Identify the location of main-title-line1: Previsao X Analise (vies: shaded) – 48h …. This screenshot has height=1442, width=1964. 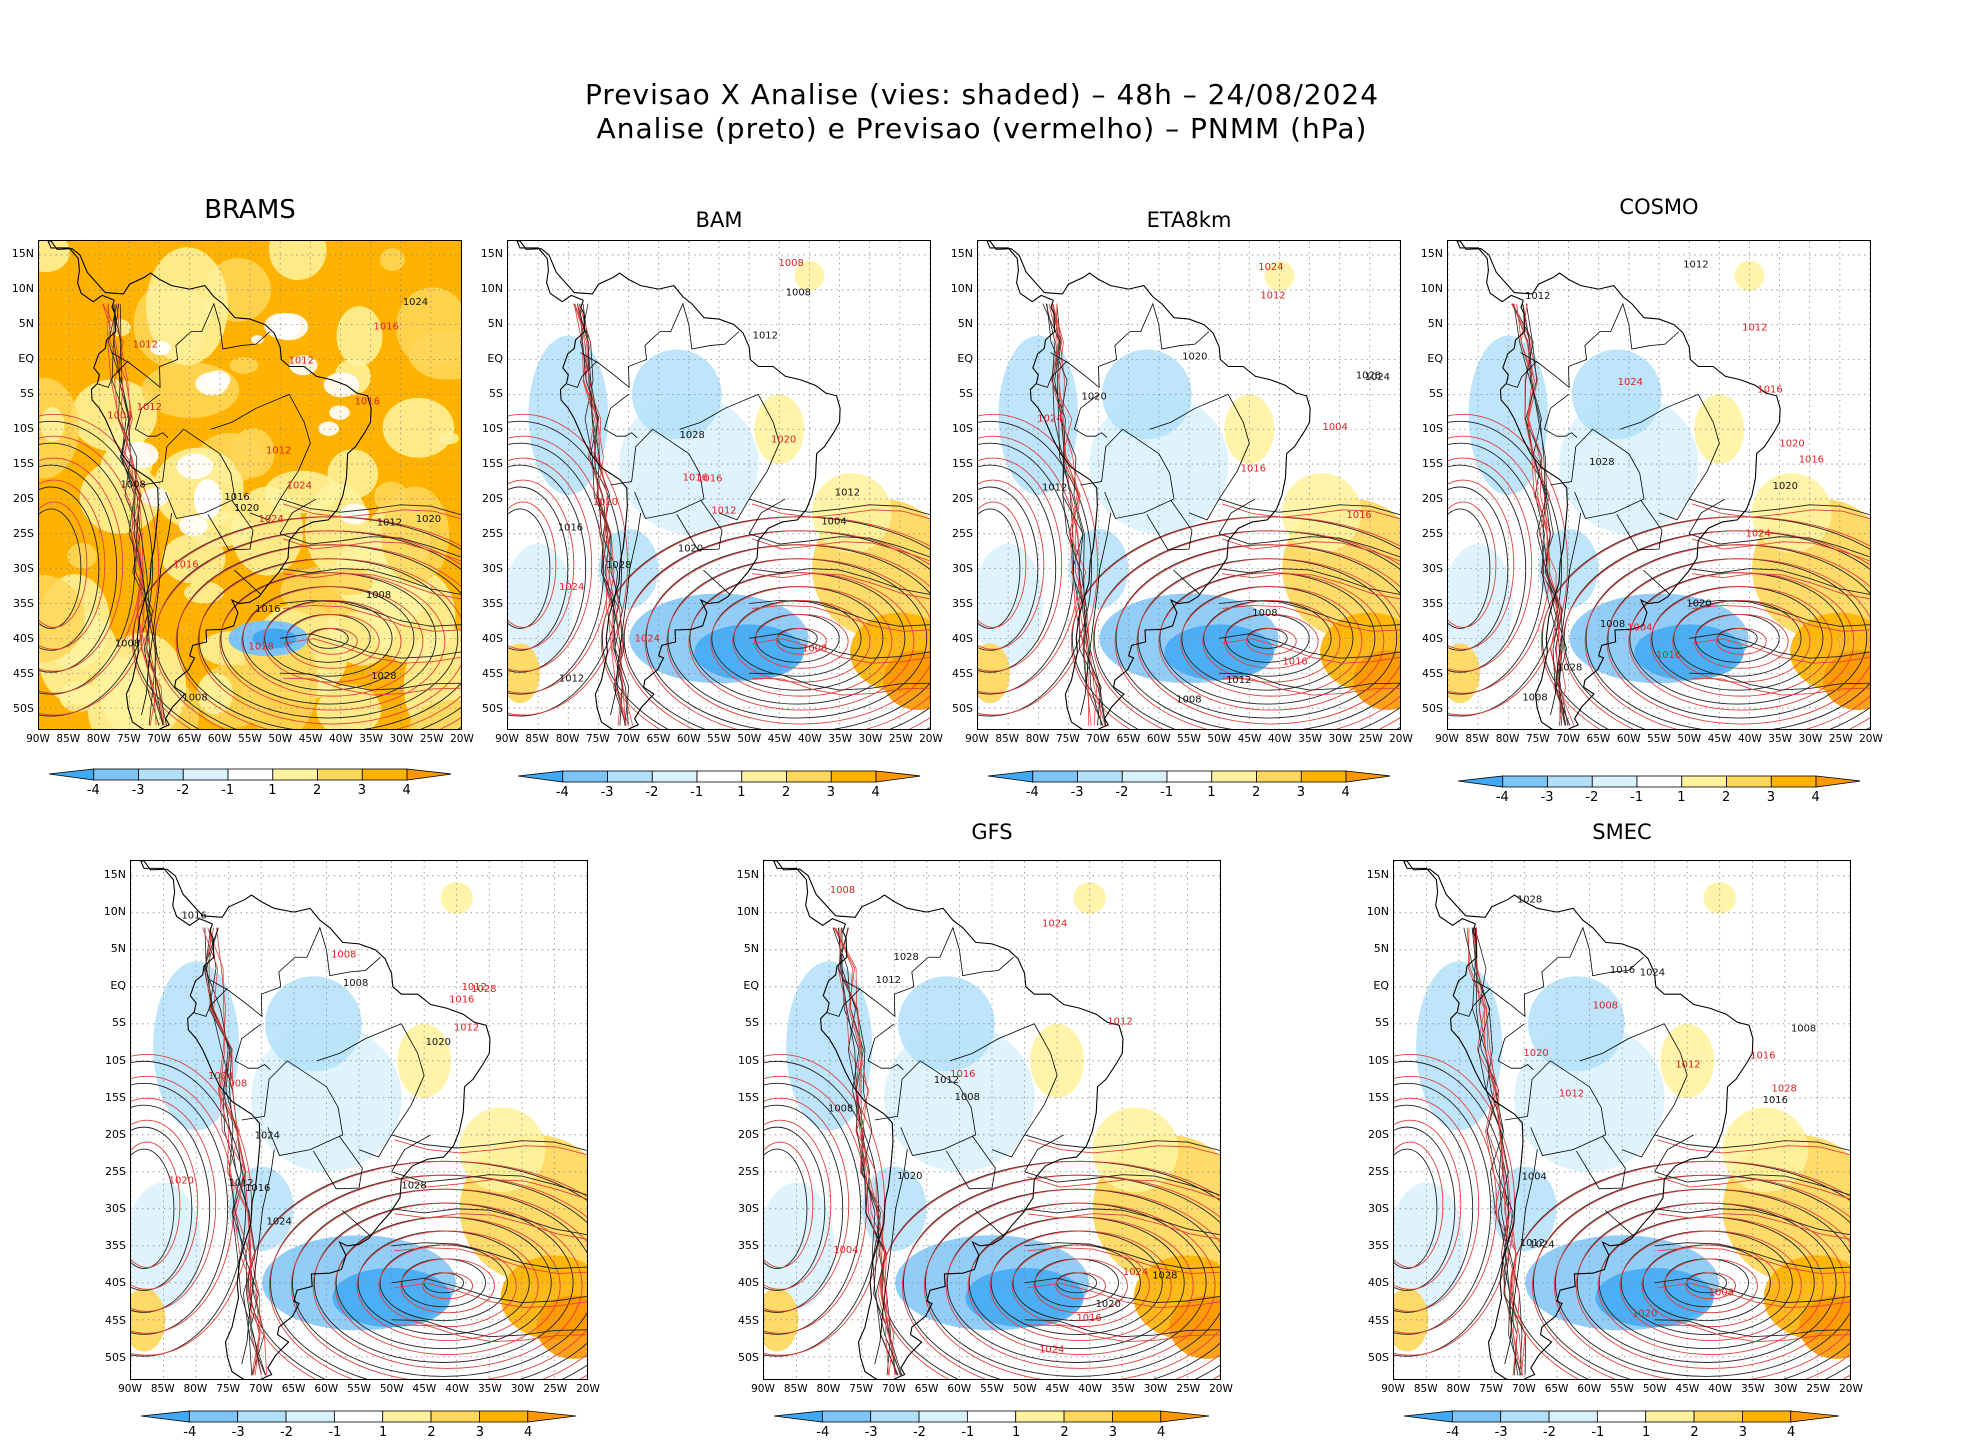
(982, 94).